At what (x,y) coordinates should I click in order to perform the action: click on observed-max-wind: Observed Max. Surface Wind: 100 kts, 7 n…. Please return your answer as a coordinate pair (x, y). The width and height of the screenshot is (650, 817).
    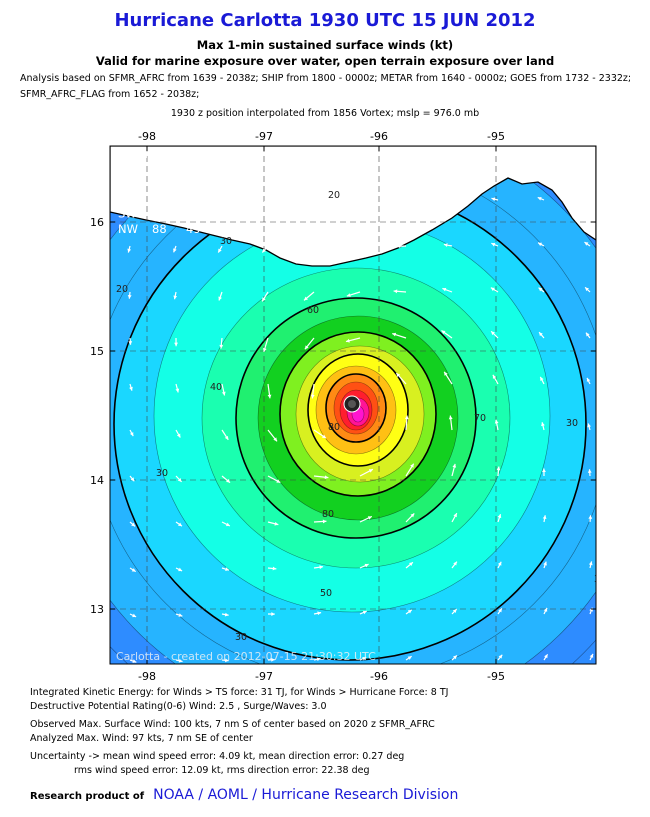
    Looking at the image, I should click on (232, 724).